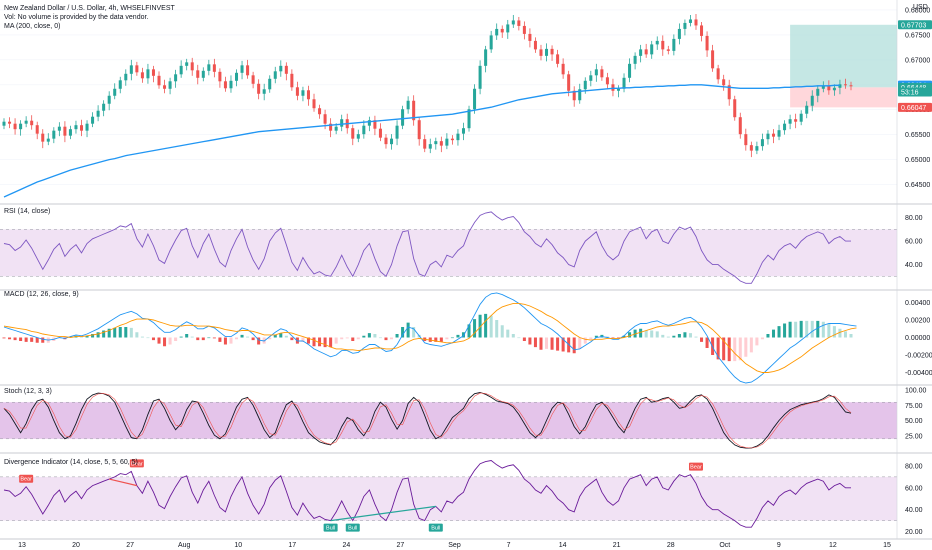 The width and height of the screenshot is (932, 550). What do you see at coordinates (454, 545) in the screenshot?
I see `time-axis: 13 20 27 Aug 10 17 24 27 Sep 7 14 21 28 Oct 9 12 15` at bounding box center [454, 545].